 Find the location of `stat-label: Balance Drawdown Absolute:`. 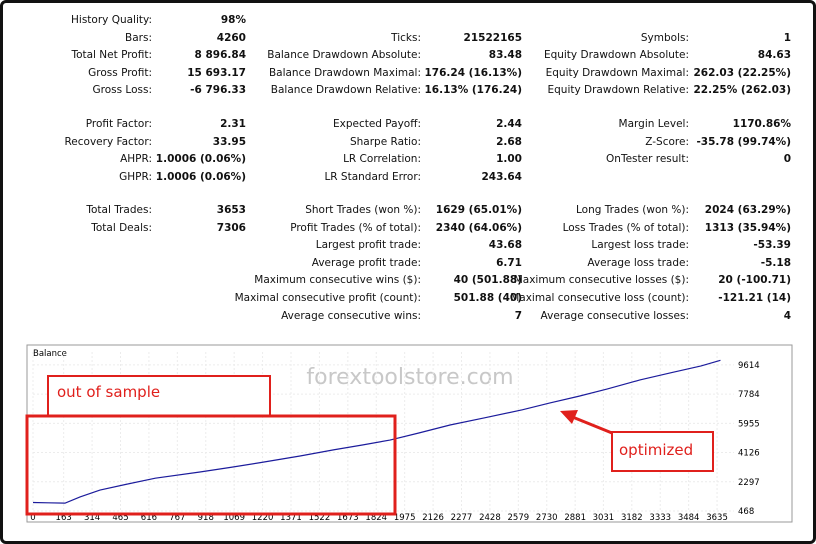

stat-label: Balance Drawdown Absolute: is located at coordinates (344, 55).